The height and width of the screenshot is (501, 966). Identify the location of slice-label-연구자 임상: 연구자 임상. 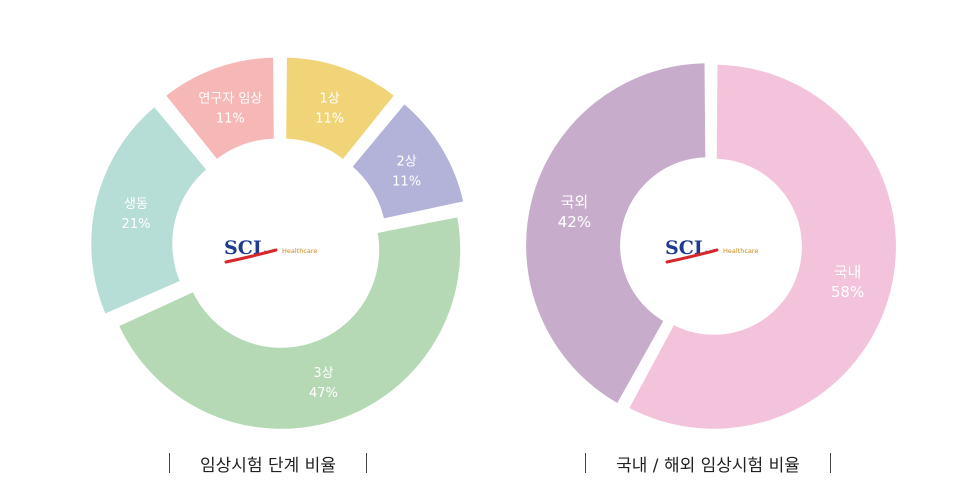
(230, 99).